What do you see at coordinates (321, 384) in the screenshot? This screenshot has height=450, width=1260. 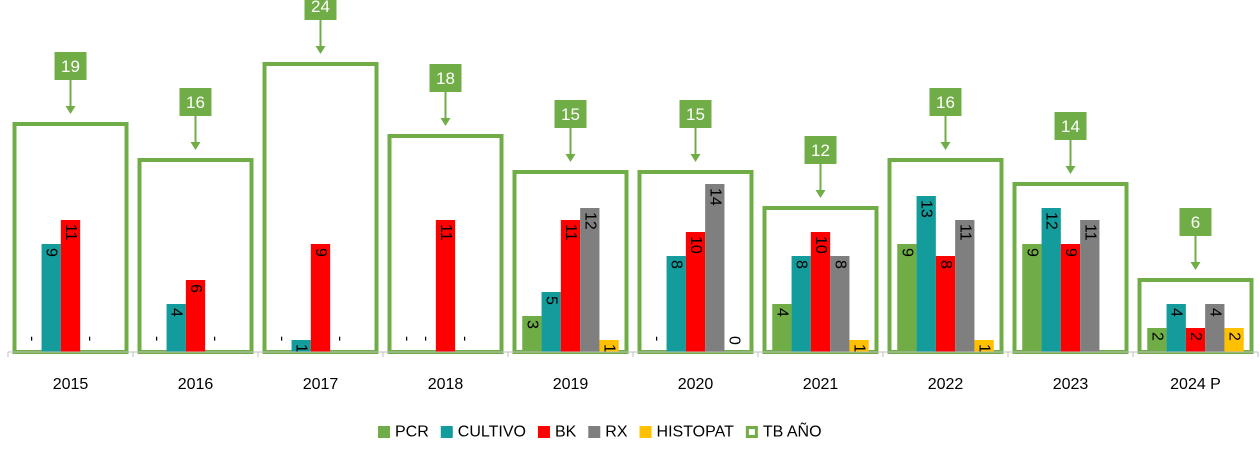 I see `x-tick-label: 2017` at bounding box center [321, 384].